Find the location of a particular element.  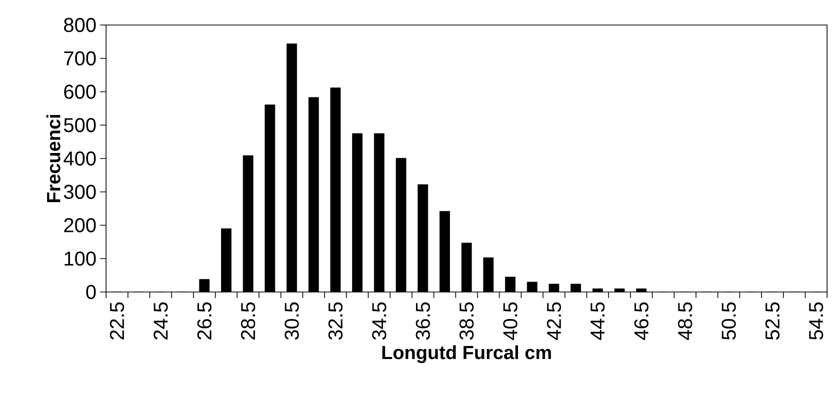

y-tick-label: 200 is located at coordinates (80, 225).